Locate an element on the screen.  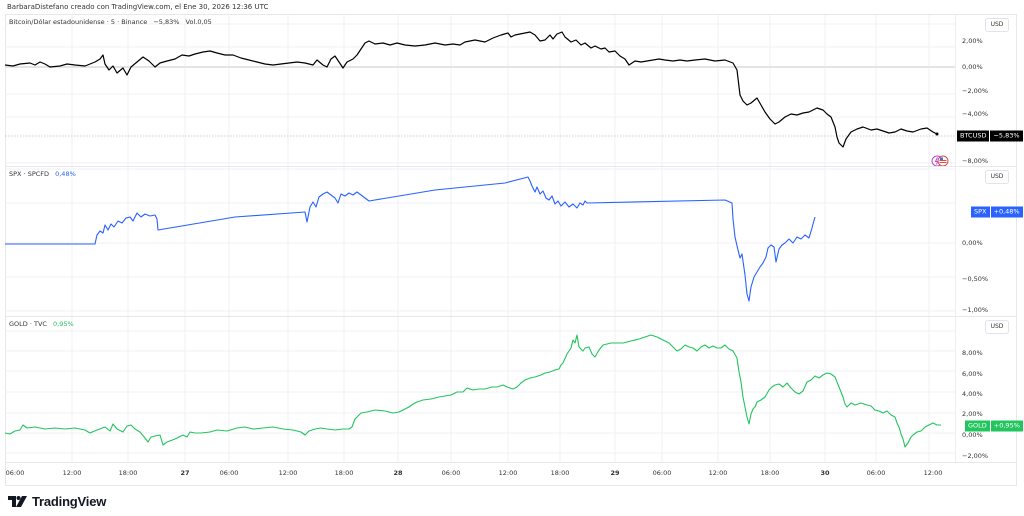
spx-legend-change: 0,48% is located at coordinates (65, 174).